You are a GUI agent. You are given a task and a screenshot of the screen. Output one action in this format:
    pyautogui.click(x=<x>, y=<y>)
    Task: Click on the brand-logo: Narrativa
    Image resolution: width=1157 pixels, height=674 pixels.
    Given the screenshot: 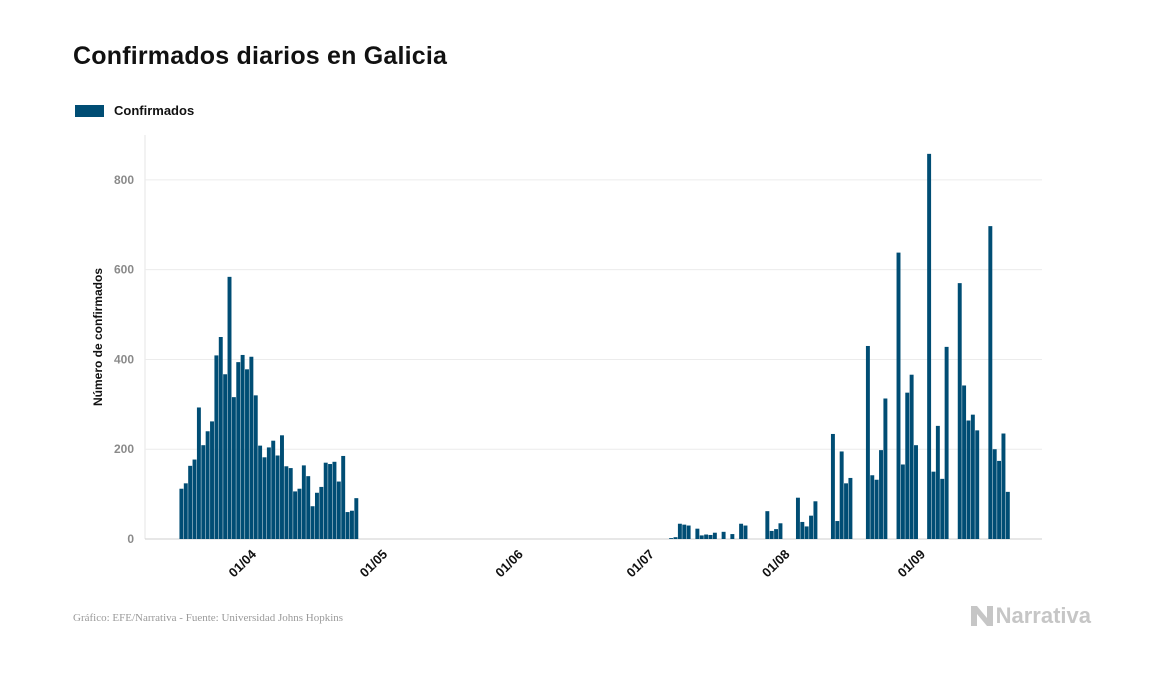 What is the action you would take?
    pyautogui.click(x=1030, y=616)
    